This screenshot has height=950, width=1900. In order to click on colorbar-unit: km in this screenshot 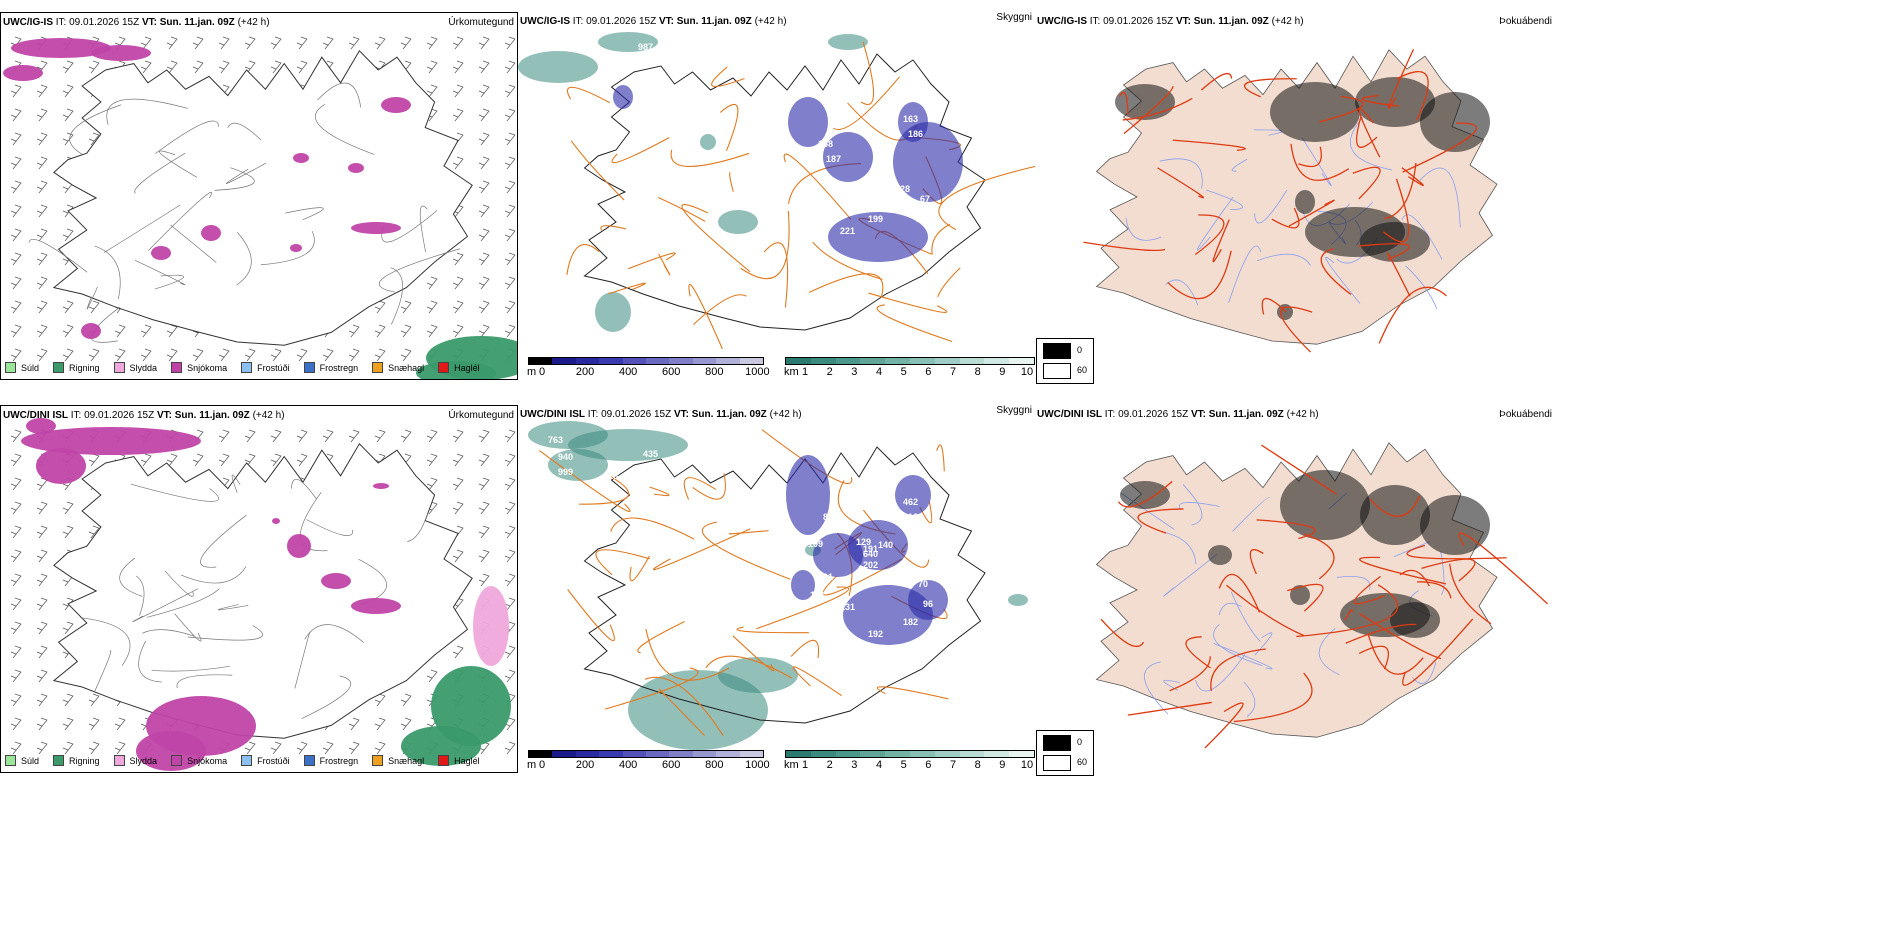, I will do `click(791, 765)`.